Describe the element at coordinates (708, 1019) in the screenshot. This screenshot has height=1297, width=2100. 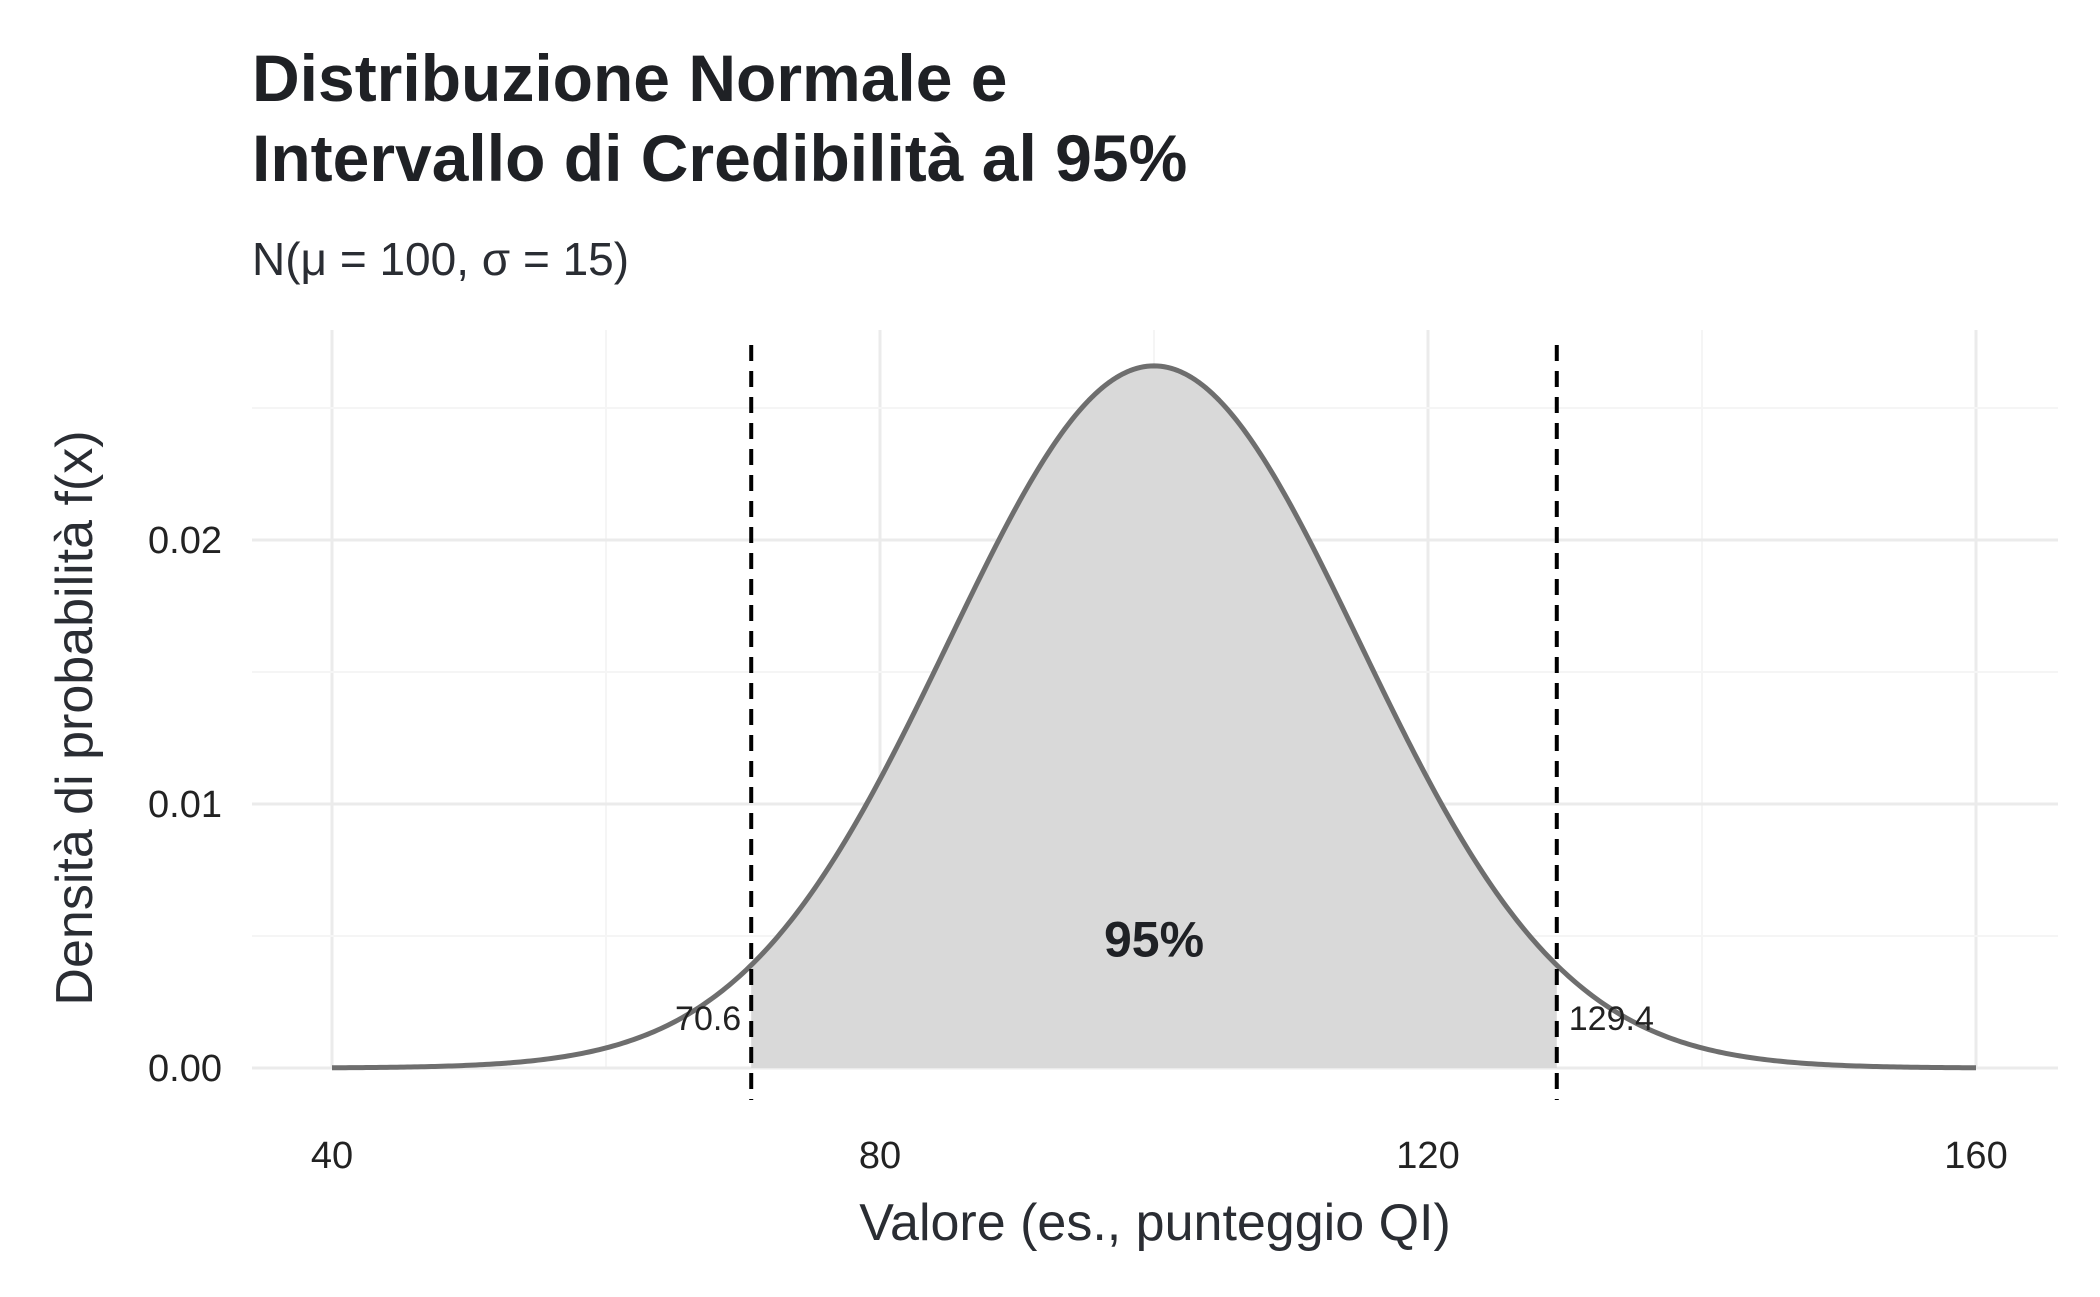
I see `lower-bound-label: 70.6` at that location.